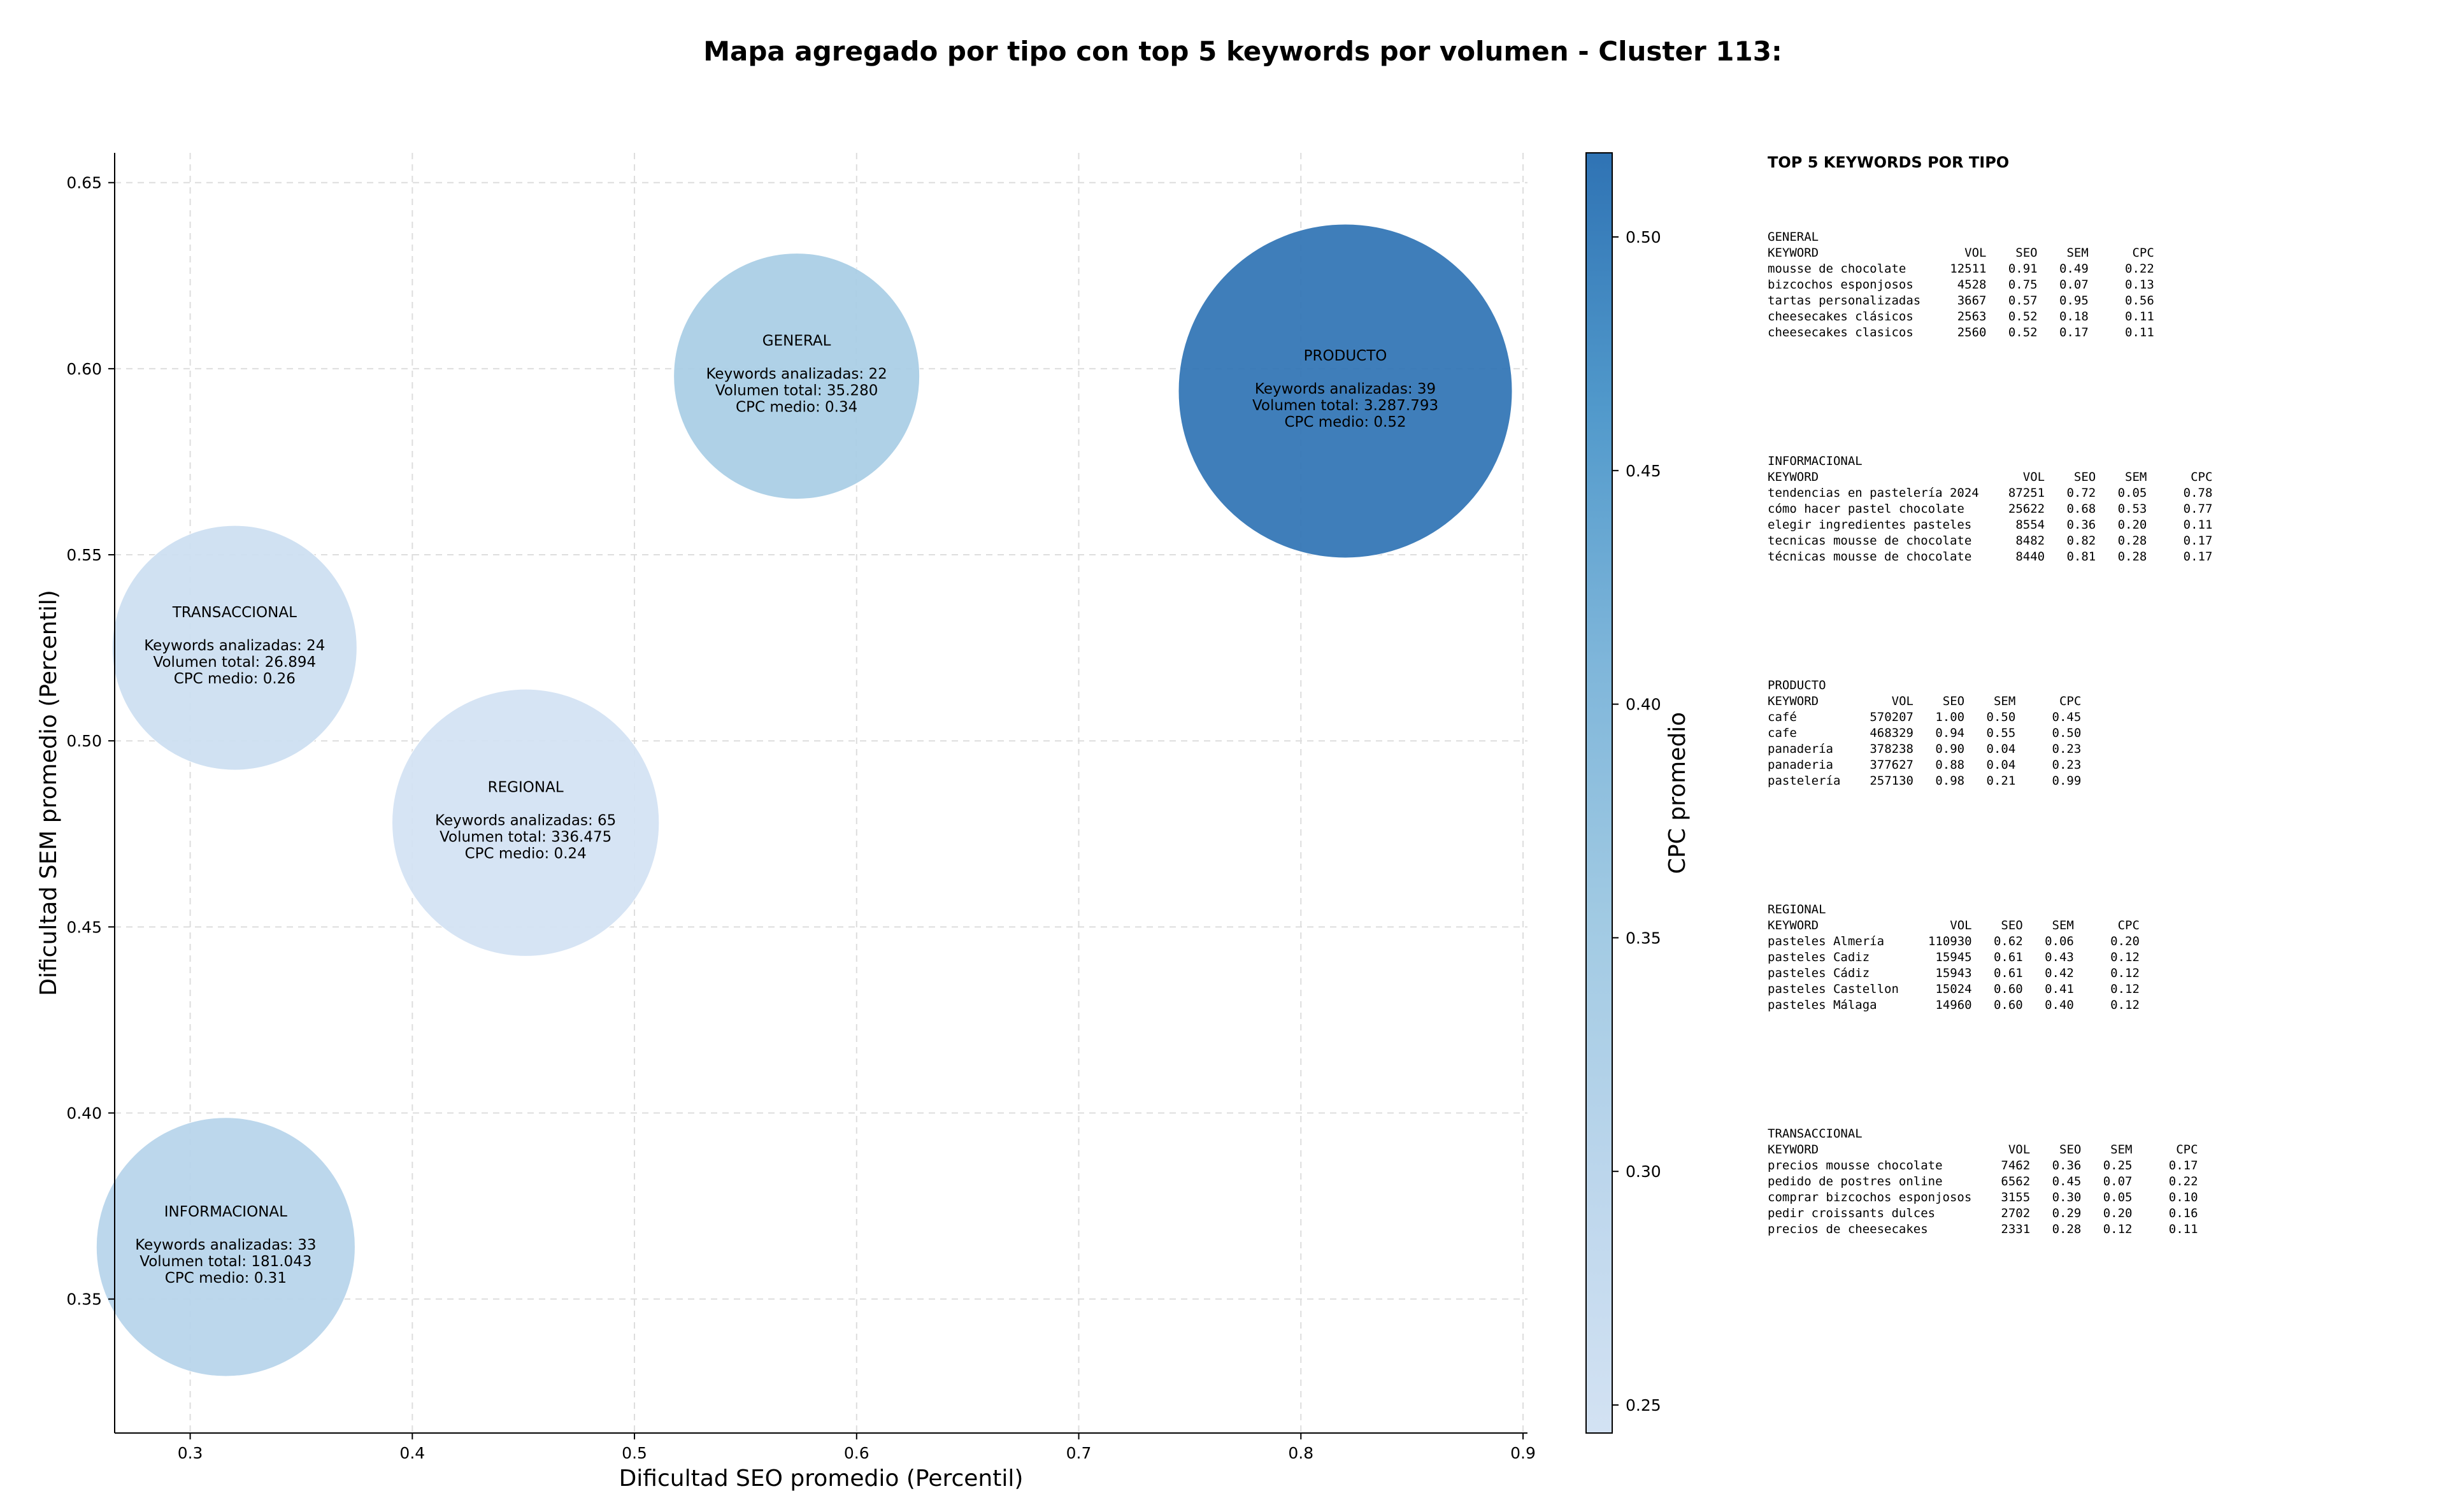  I want to click on keyword-row-vol: 15943, so click(1953, 973).